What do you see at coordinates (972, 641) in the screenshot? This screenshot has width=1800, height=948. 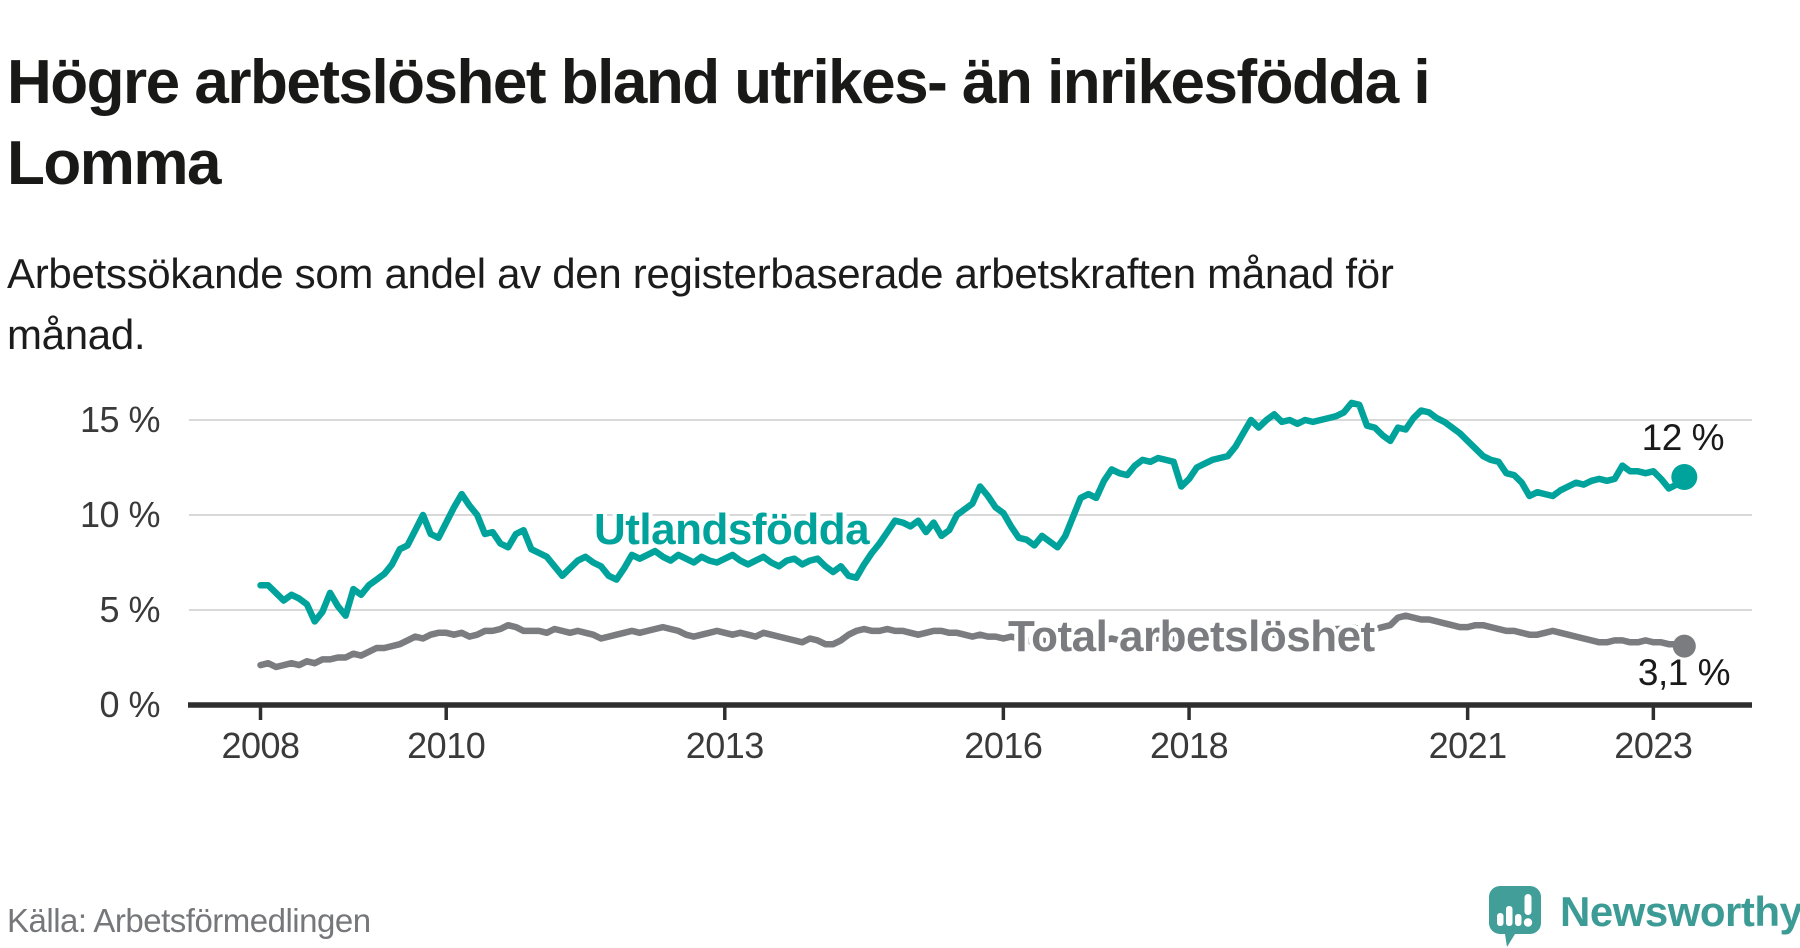 I see `series-line-total` at bounding box center [972, 641].